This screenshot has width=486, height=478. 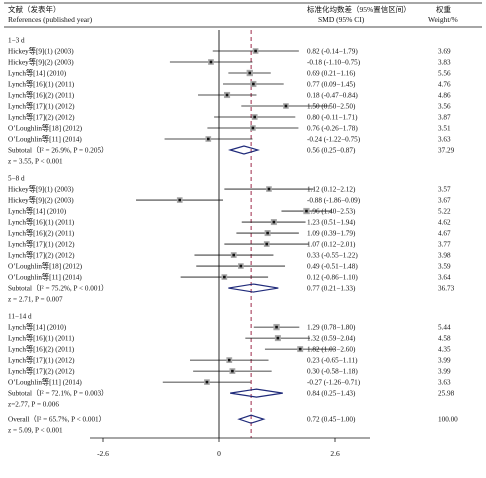 I want to click on study-smd-ci: 0.49 (-0.51−1.48), so click(x=332, y=267).